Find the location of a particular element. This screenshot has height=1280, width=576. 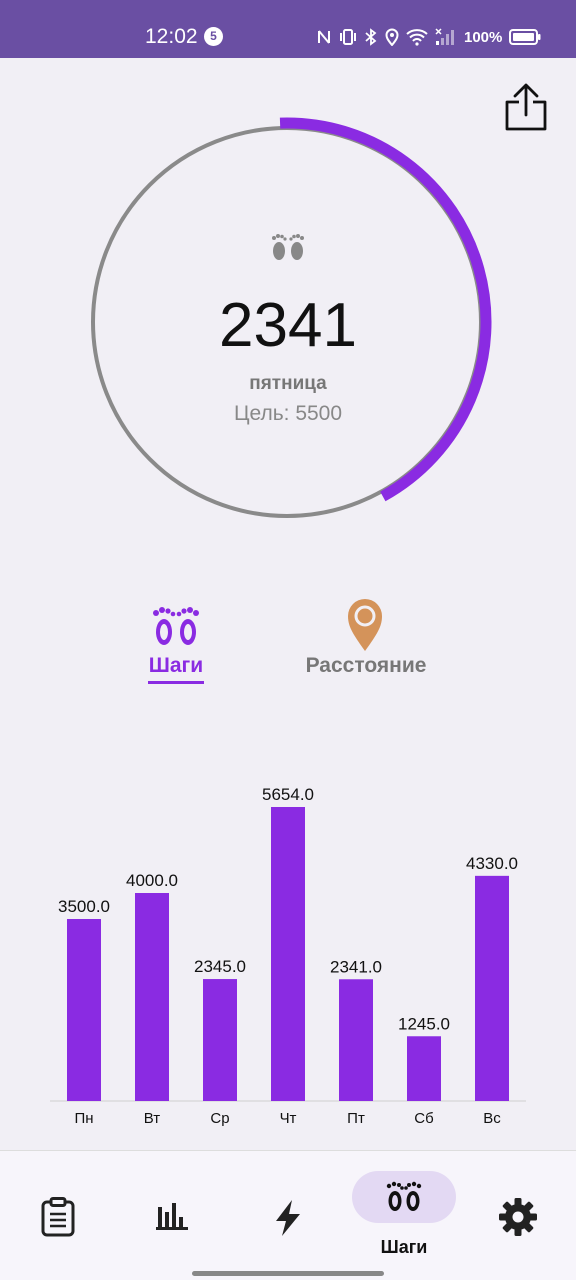

status-time: 12:02 is located at coordinates (171, 36).